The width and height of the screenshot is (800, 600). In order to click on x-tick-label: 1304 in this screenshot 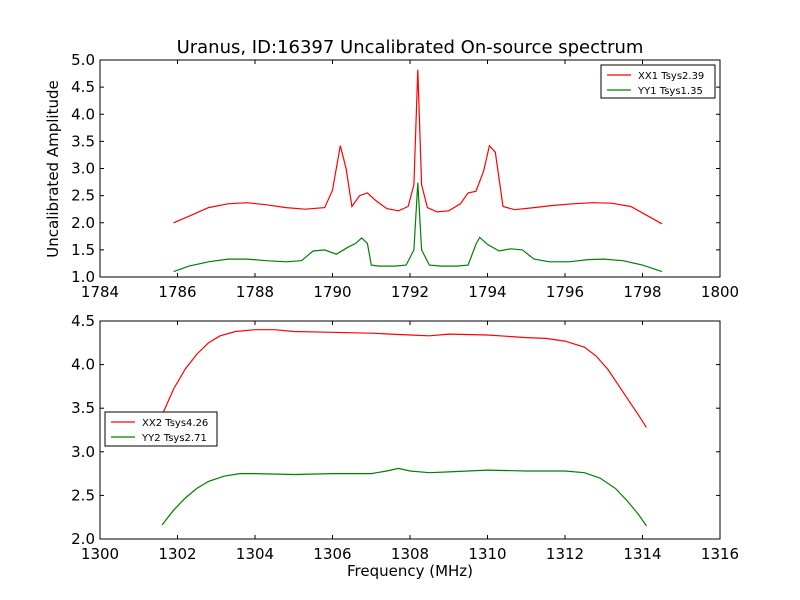, I will do `click(255, 554)`.